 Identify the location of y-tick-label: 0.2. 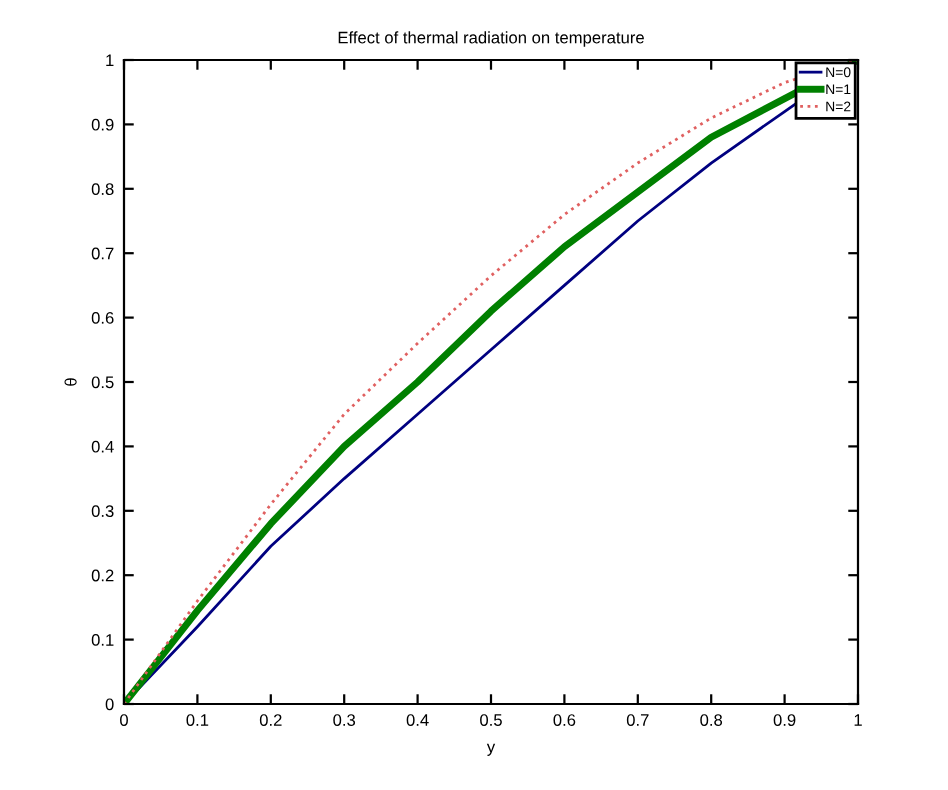
(102, 575).